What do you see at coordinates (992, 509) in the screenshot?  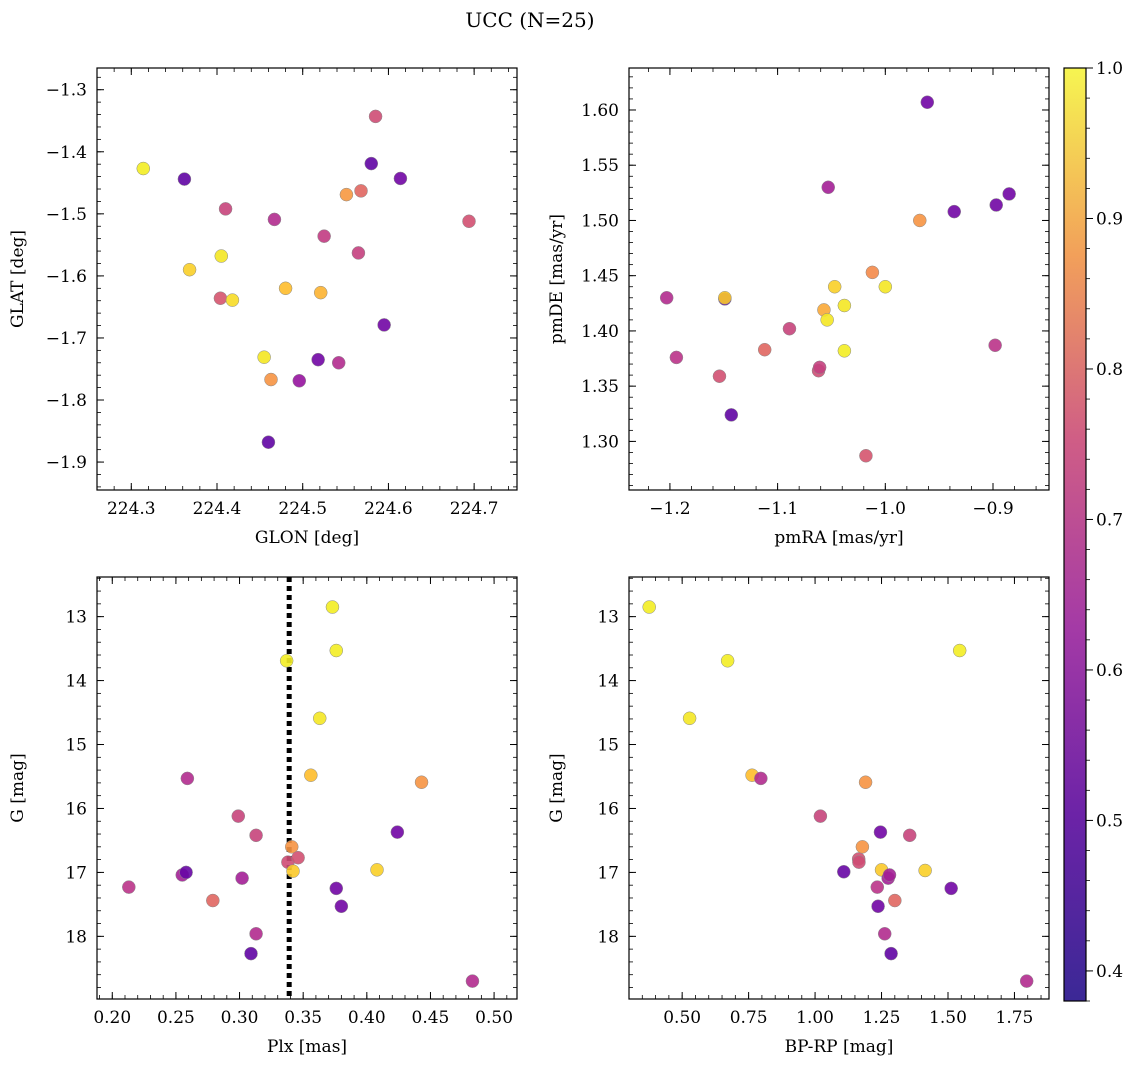 I see `x-tick-label: −0.9` at bounding box center [992, 509].